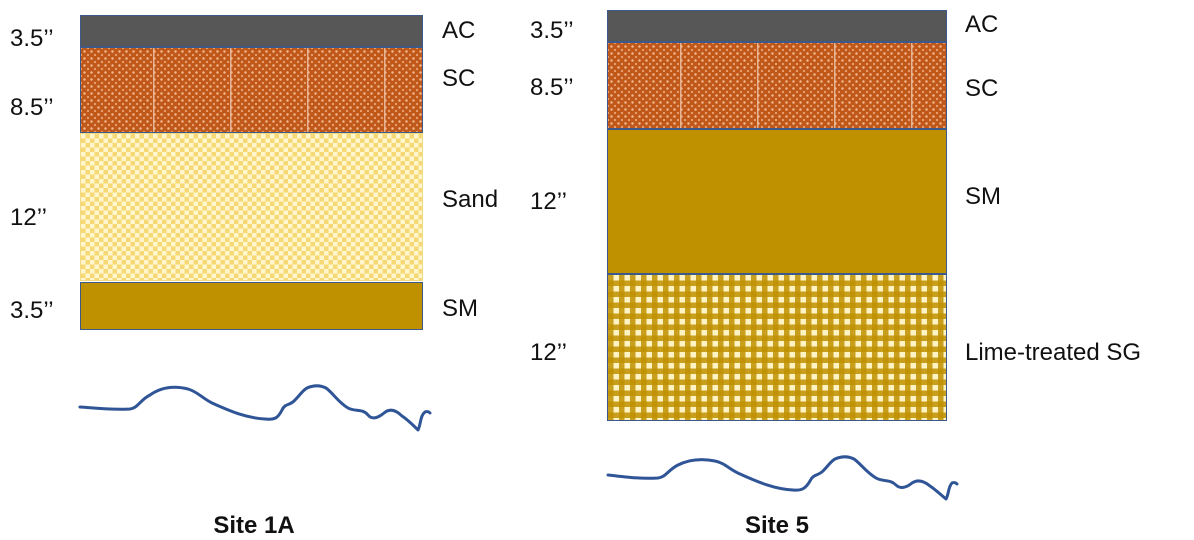 This screenshot has width=1194, height=540. Describe the element at coordinates (459, 78) in the screenshot. I see `site-1a-label-sc: SC` at that location.